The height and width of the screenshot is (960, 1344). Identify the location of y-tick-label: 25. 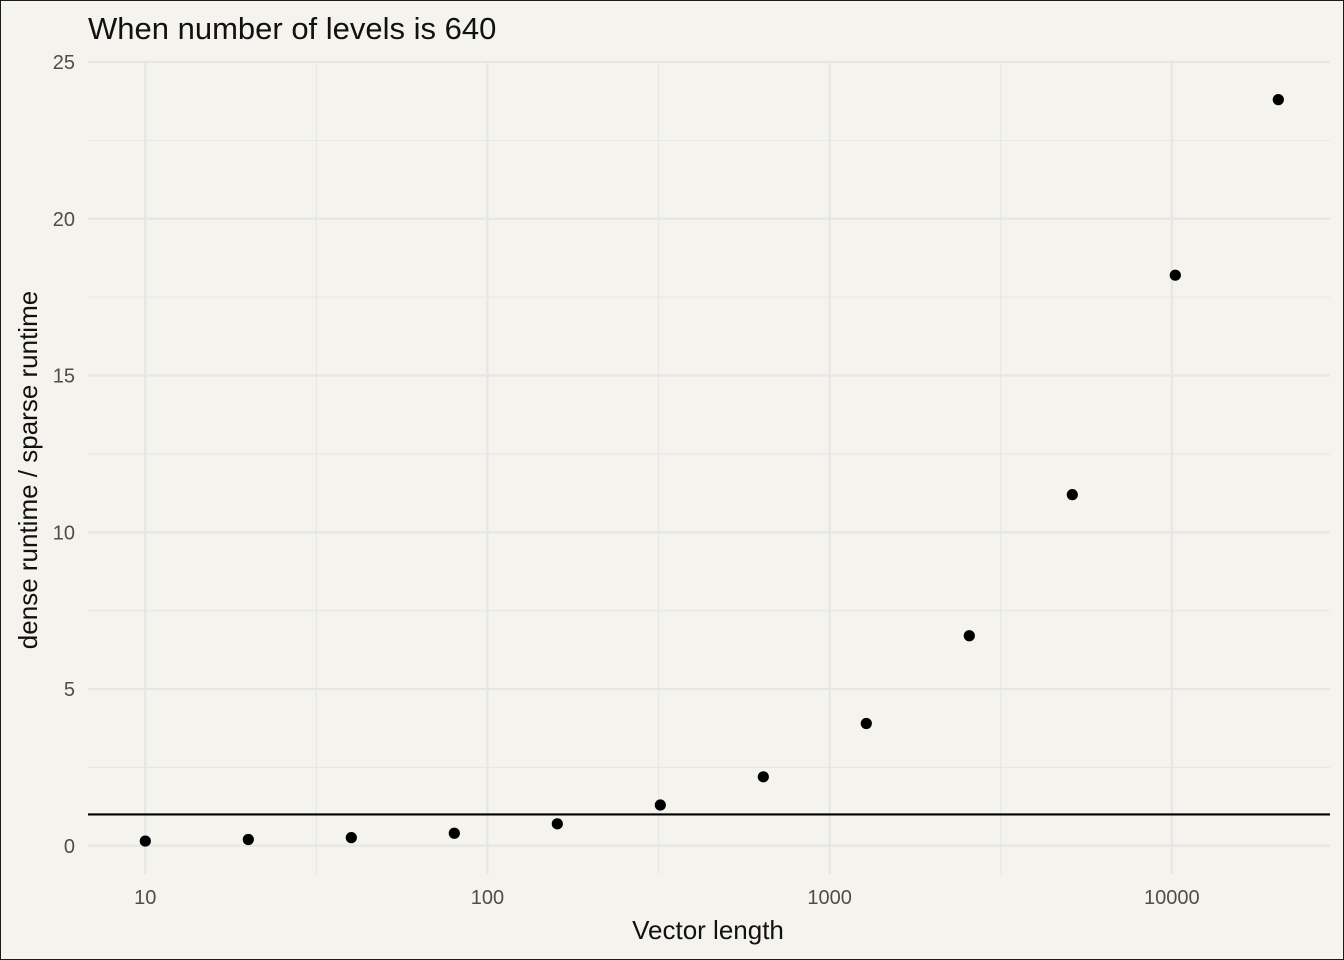
(64, 63).